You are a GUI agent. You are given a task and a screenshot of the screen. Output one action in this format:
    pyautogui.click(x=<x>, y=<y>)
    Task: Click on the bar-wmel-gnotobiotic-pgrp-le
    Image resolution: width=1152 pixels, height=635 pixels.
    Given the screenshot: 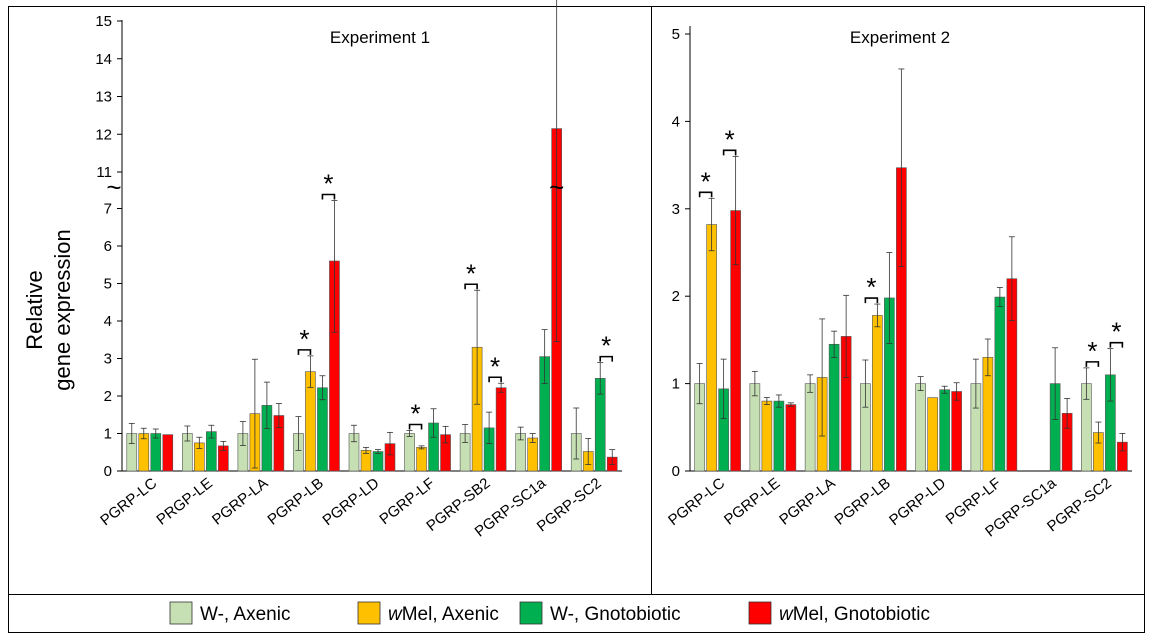 What is the action you would take?
    pyautogui.click(x=791, y=438)
    